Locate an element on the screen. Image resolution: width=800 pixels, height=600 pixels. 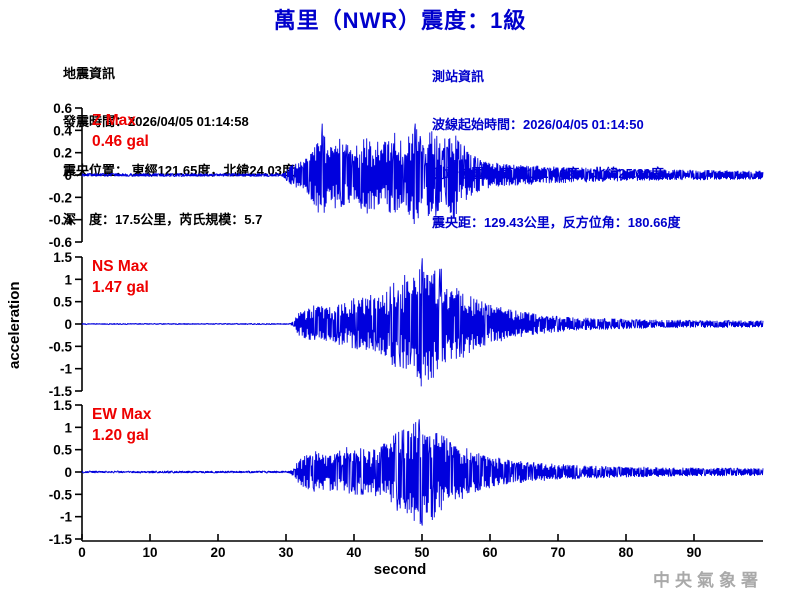
ns-max-value: 1.47 gal is located at coordinates (120, 287).